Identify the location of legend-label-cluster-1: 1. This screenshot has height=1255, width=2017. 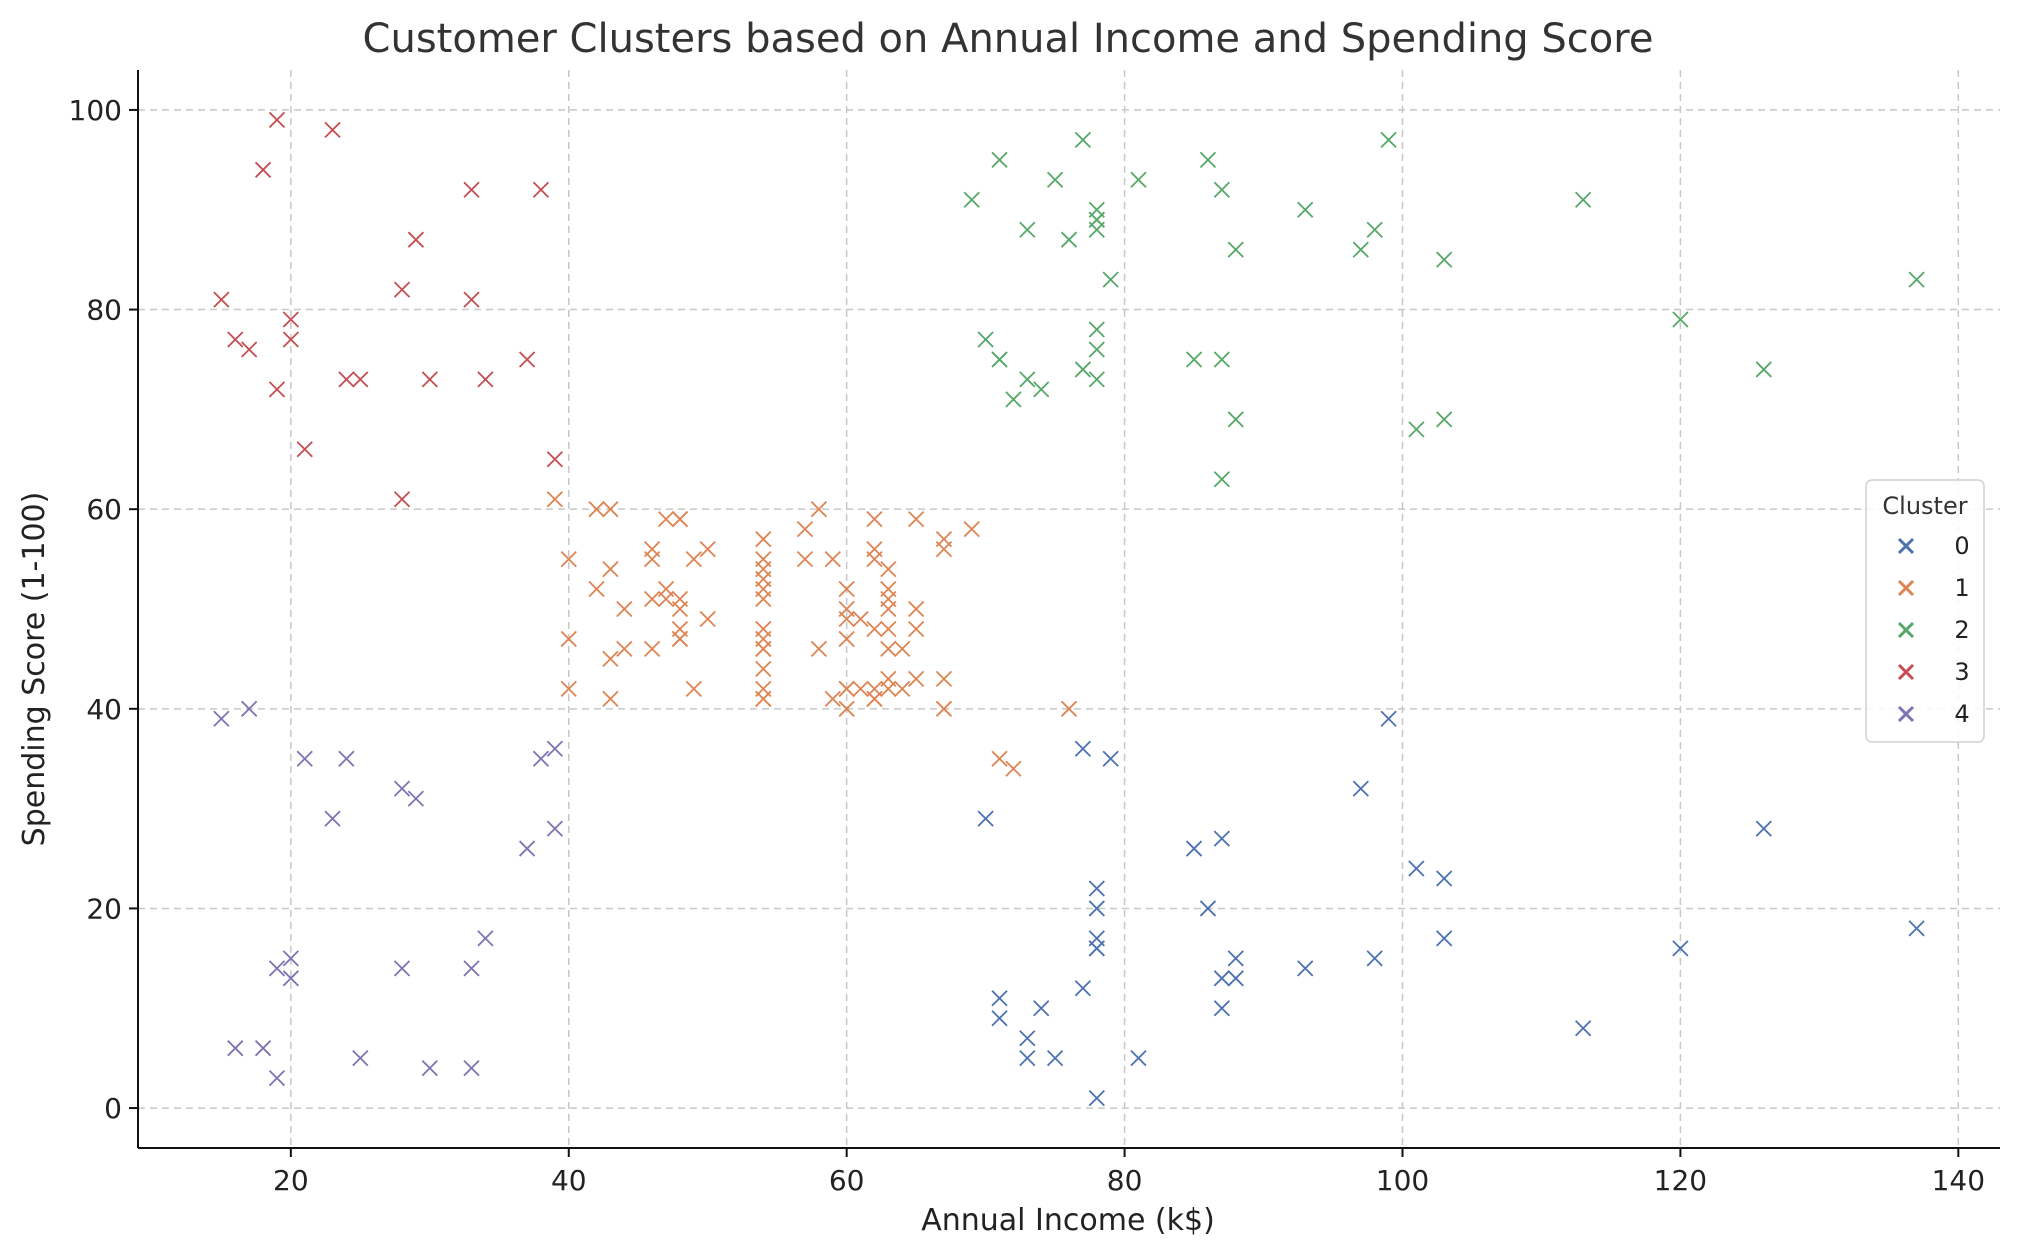
(1961, 588).